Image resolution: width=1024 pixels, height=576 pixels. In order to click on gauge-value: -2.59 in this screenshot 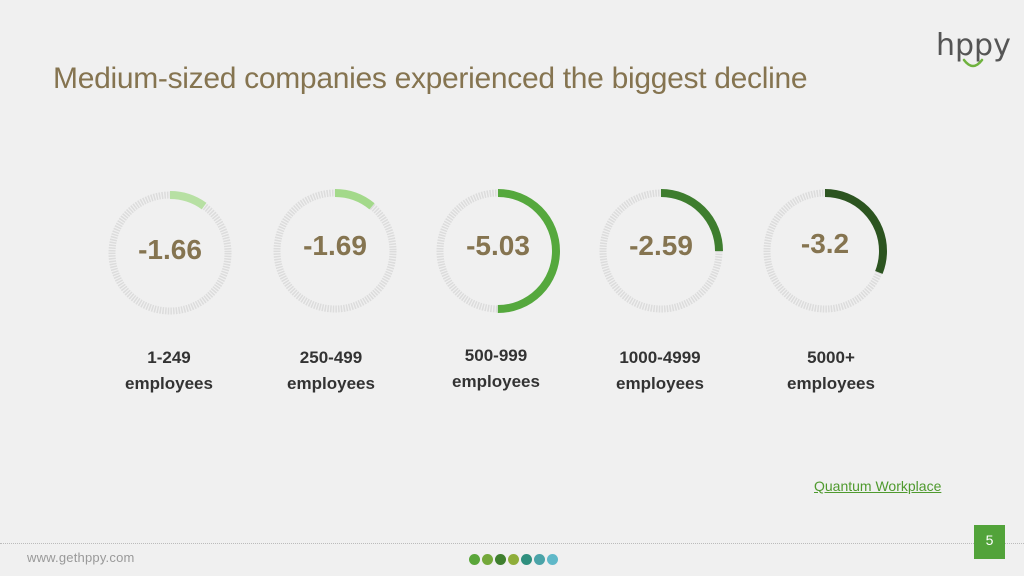, I will do `click(661, 245)`.